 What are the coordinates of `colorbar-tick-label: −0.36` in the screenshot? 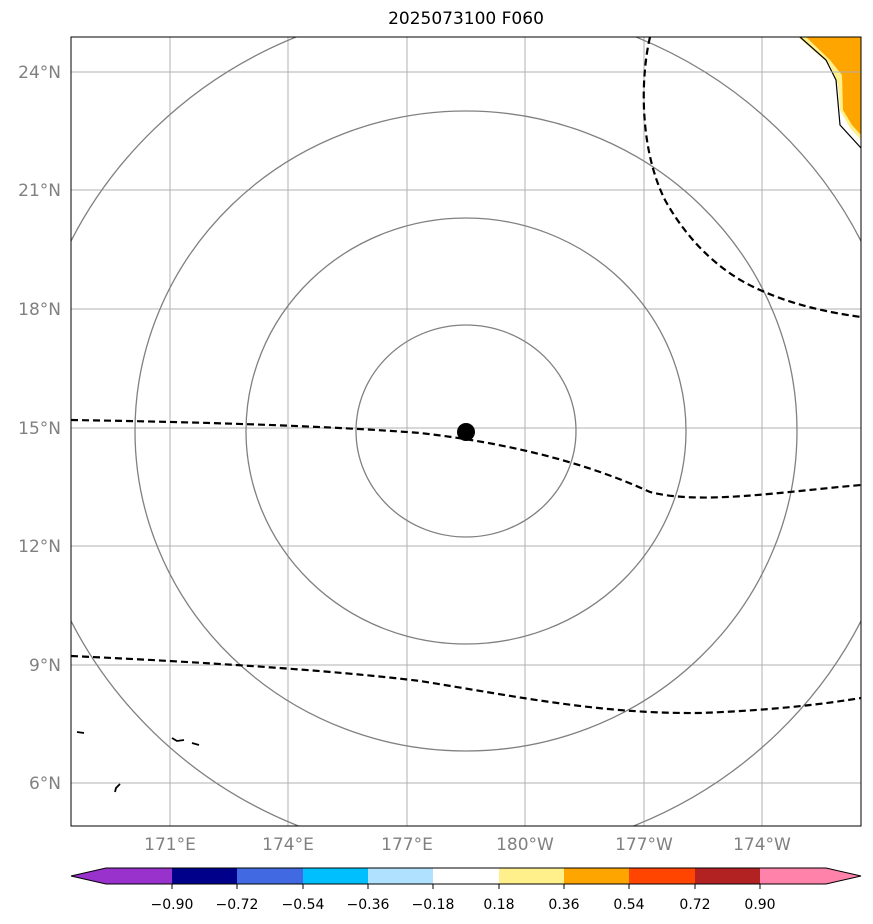 It's located at (368, 905).